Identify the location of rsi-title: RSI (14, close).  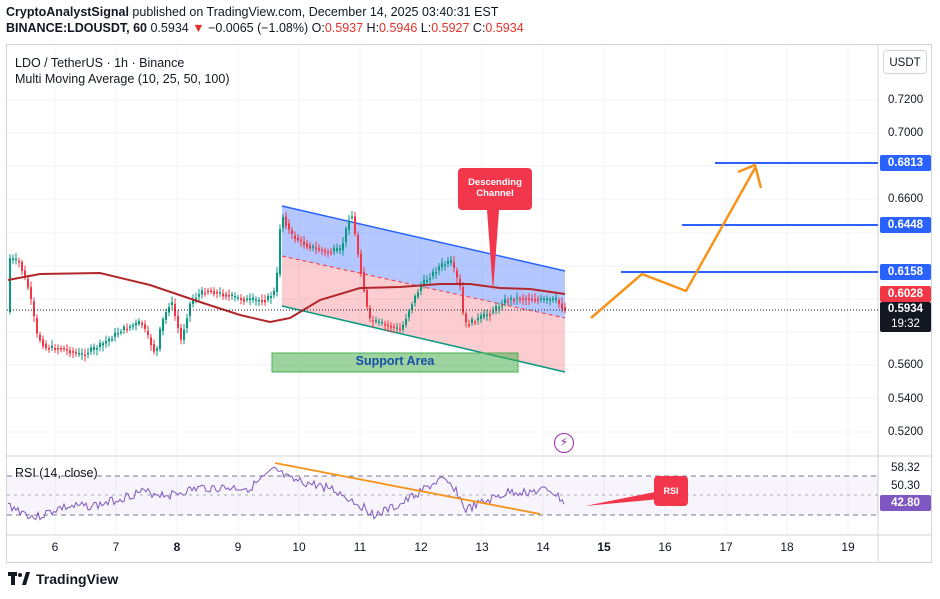
(56, 473).